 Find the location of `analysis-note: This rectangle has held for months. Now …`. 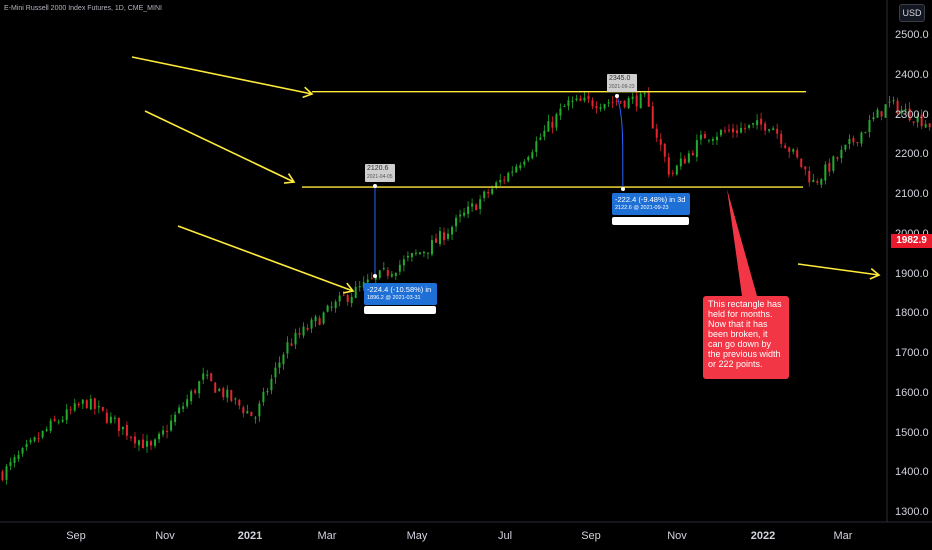

analysis-note: This rectangle has held for months. Now … is located at coordinates (746, 337).